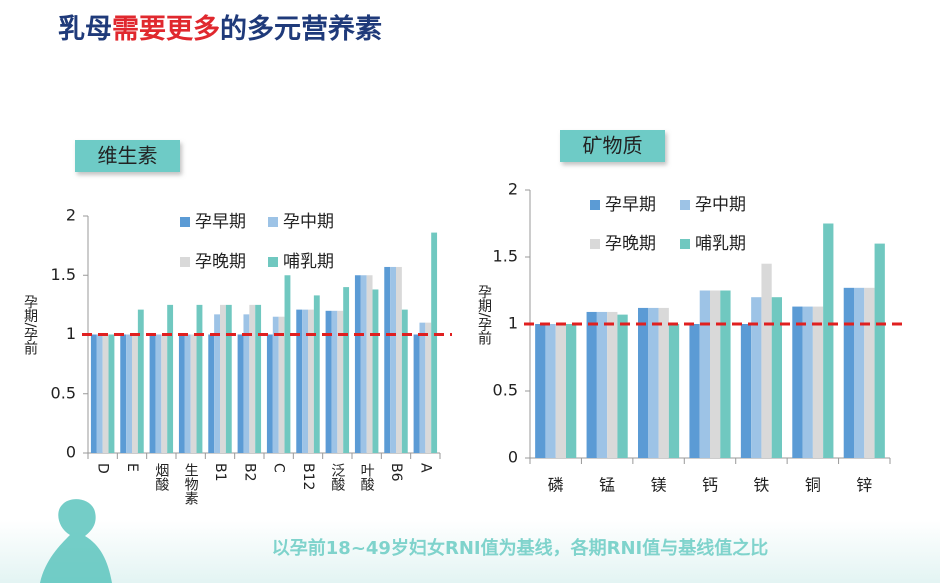  What do you see at coordinates (659, 485) in the screenshot?
I see `x-tick-label: 镁` at bounding box center [659, 485].